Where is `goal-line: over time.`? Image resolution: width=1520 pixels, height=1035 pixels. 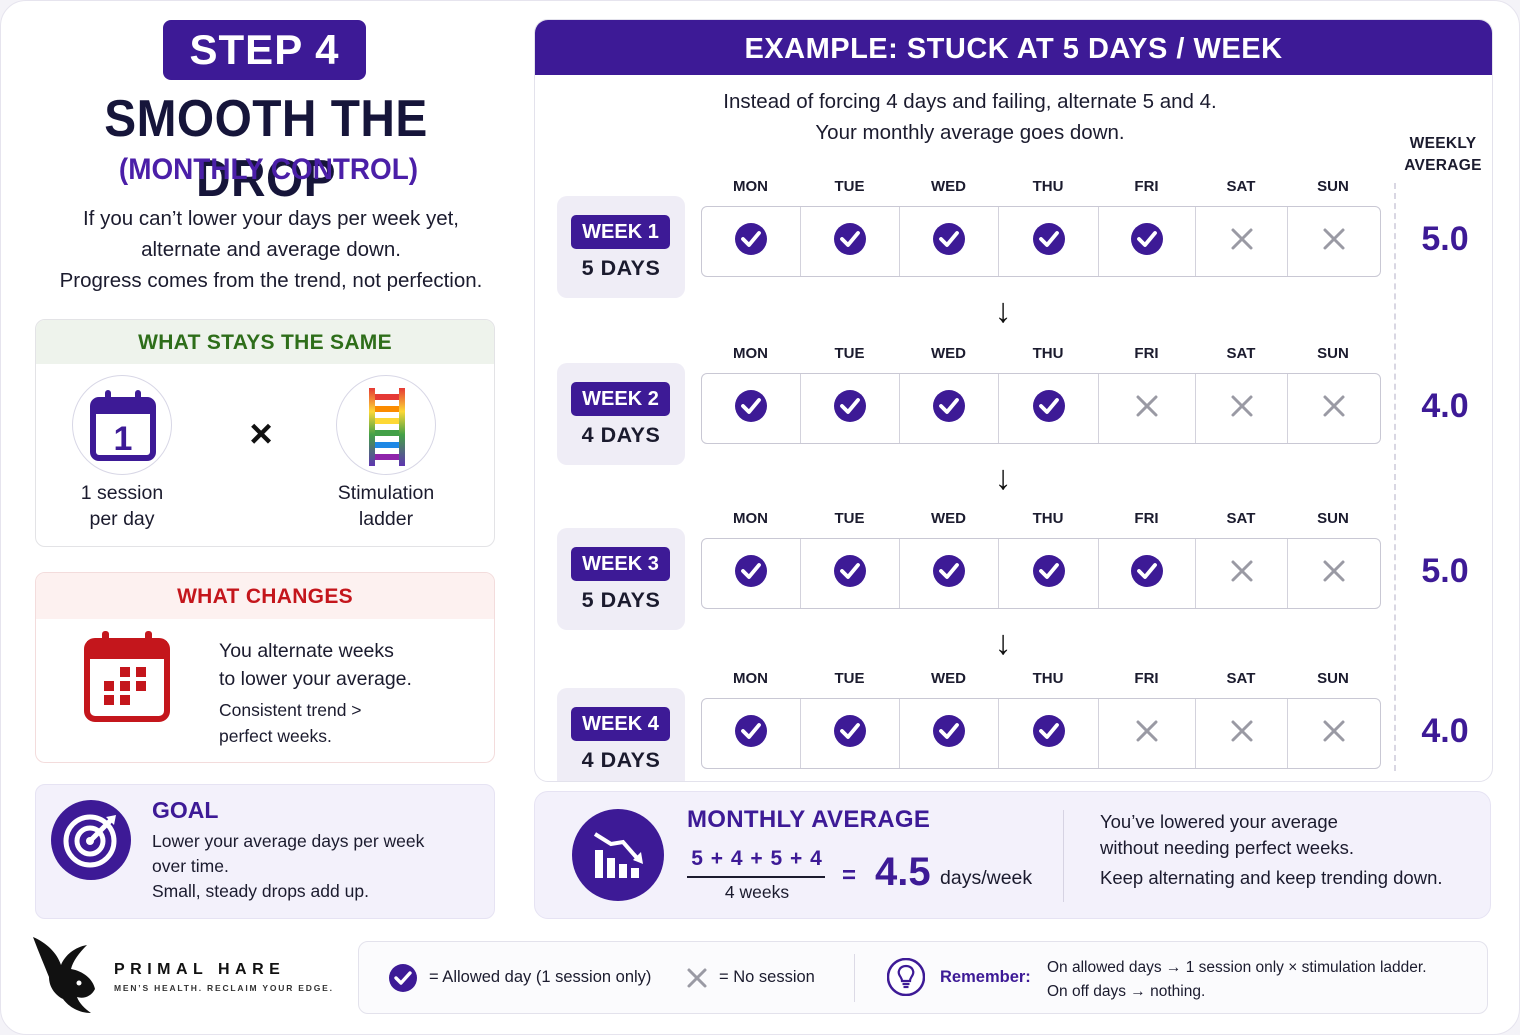 goal-line: over time. is located at coordinates (190, 866).